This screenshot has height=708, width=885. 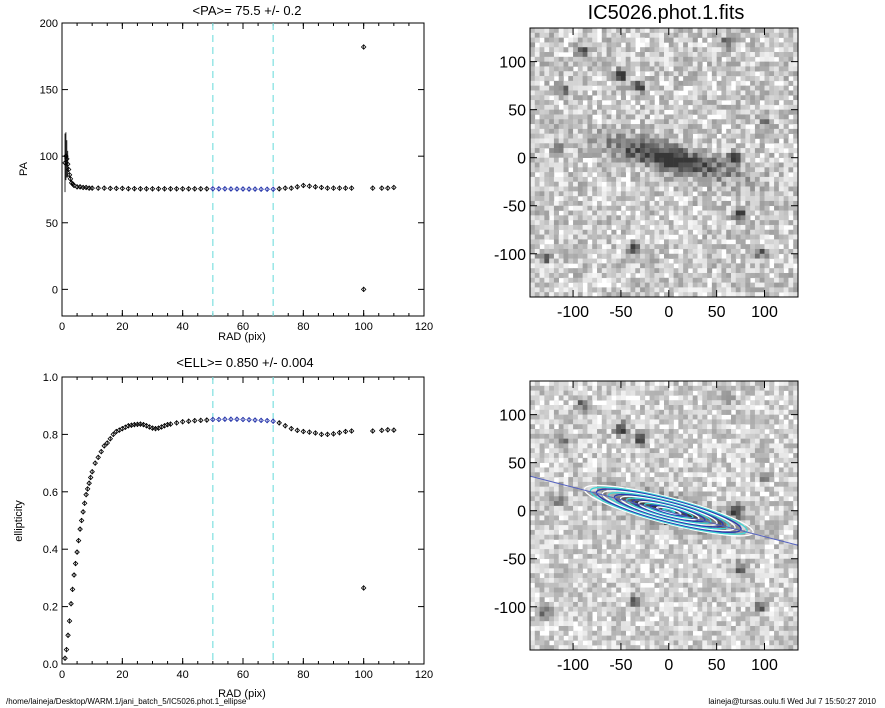 What do you see at coordinates (243, 675) in the screenshot?
I see `ell-plot-xtick-label: 60` at bounding box center [243, 675].